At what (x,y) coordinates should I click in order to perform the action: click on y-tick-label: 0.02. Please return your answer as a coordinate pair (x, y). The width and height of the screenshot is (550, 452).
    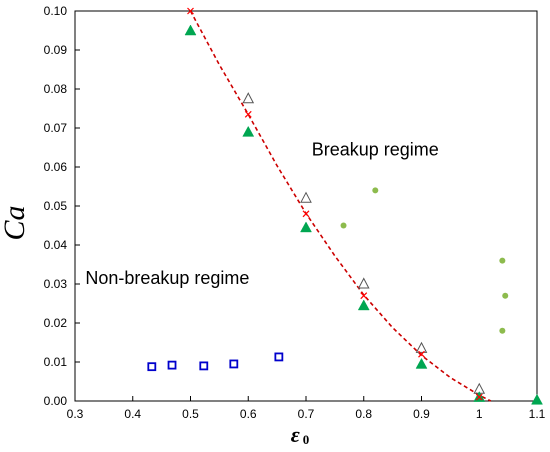
    Looking at the image, I should click on (56, 323).